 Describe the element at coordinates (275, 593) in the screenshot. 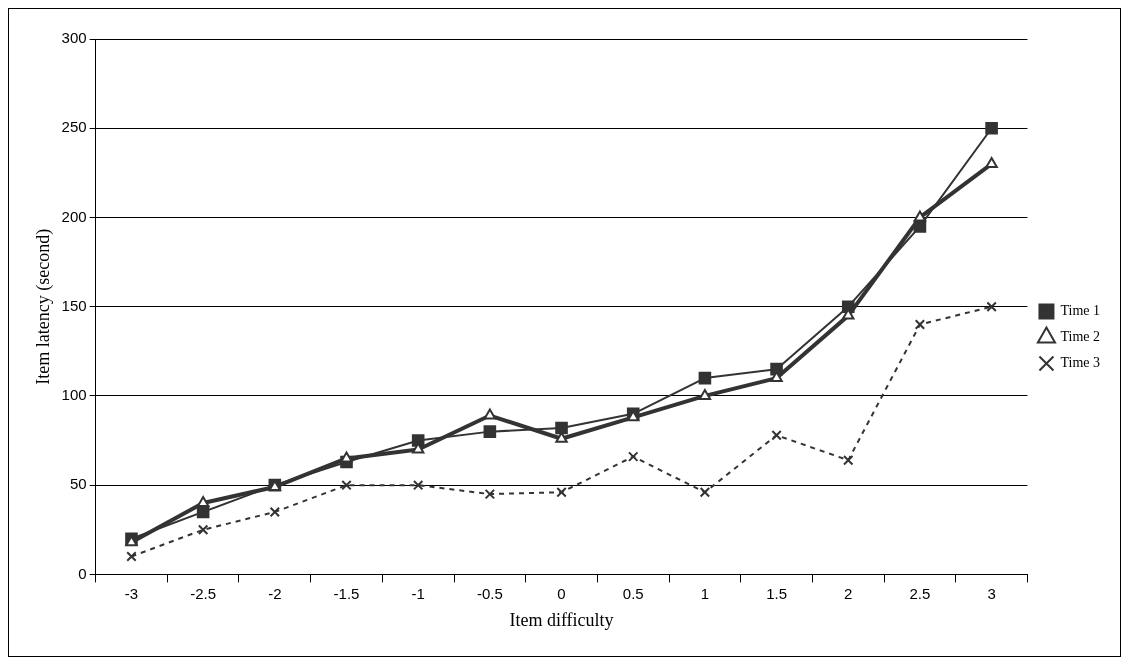

I see `x-tick-label: -2` at that location.